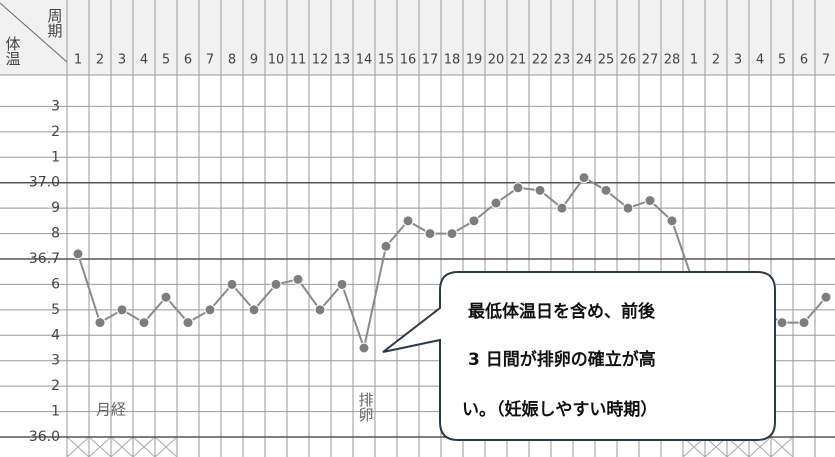  I want to click on x-tick-label: 19, so click(474, 60).